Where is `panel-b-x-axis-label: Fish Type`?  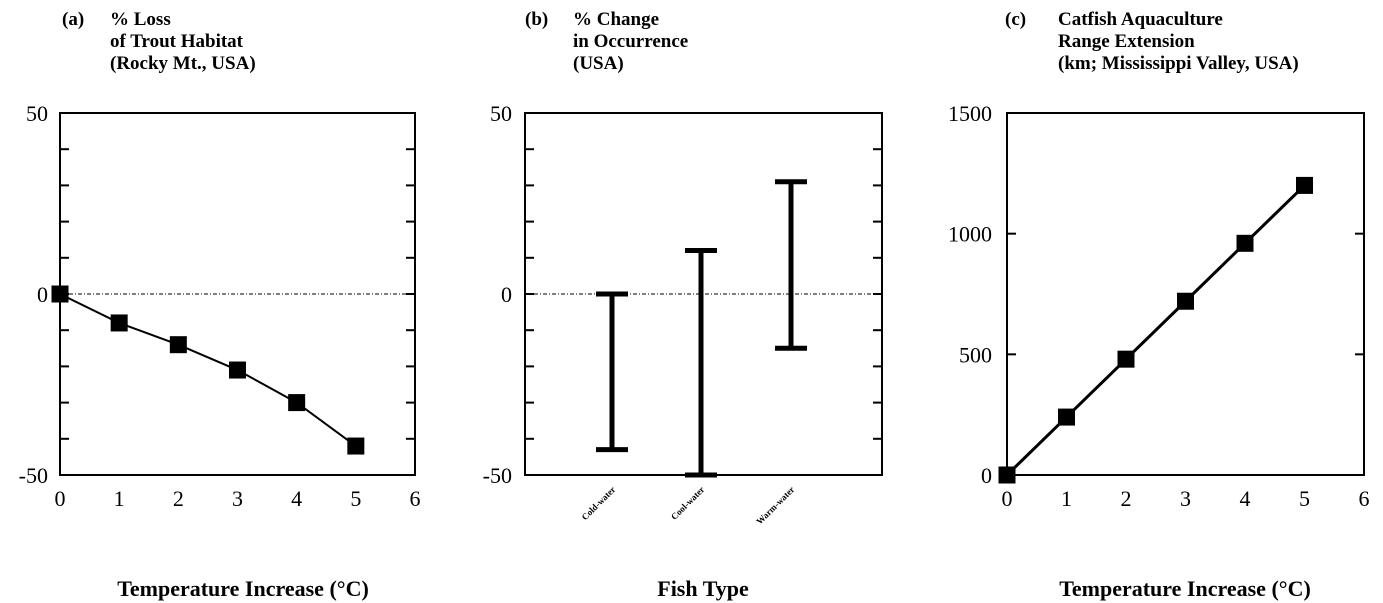
panel-b-x-axis-label: Fish Type is located at coordinates (703, 588).